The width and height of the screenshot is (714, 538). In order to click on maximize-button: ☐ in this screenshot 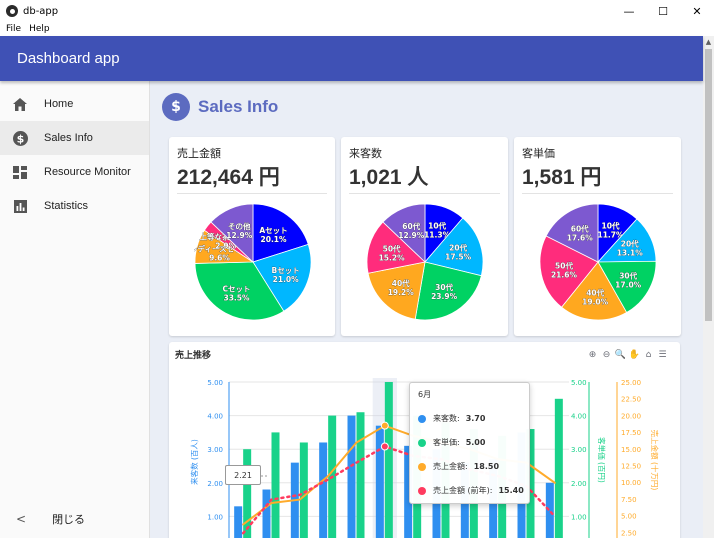, I will do `click(663, 11)`.